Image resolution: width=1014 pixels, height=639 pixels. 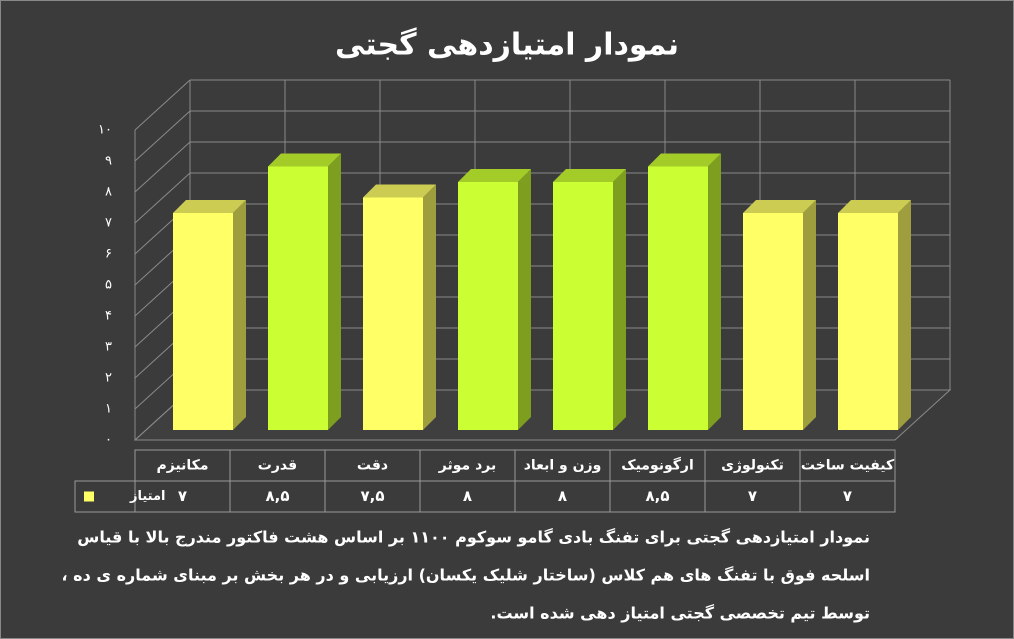 What do you see at coordinates (108, 285) in the screenshot?
I see `y-tick-label: ۵` at bounding box center [108, 285].